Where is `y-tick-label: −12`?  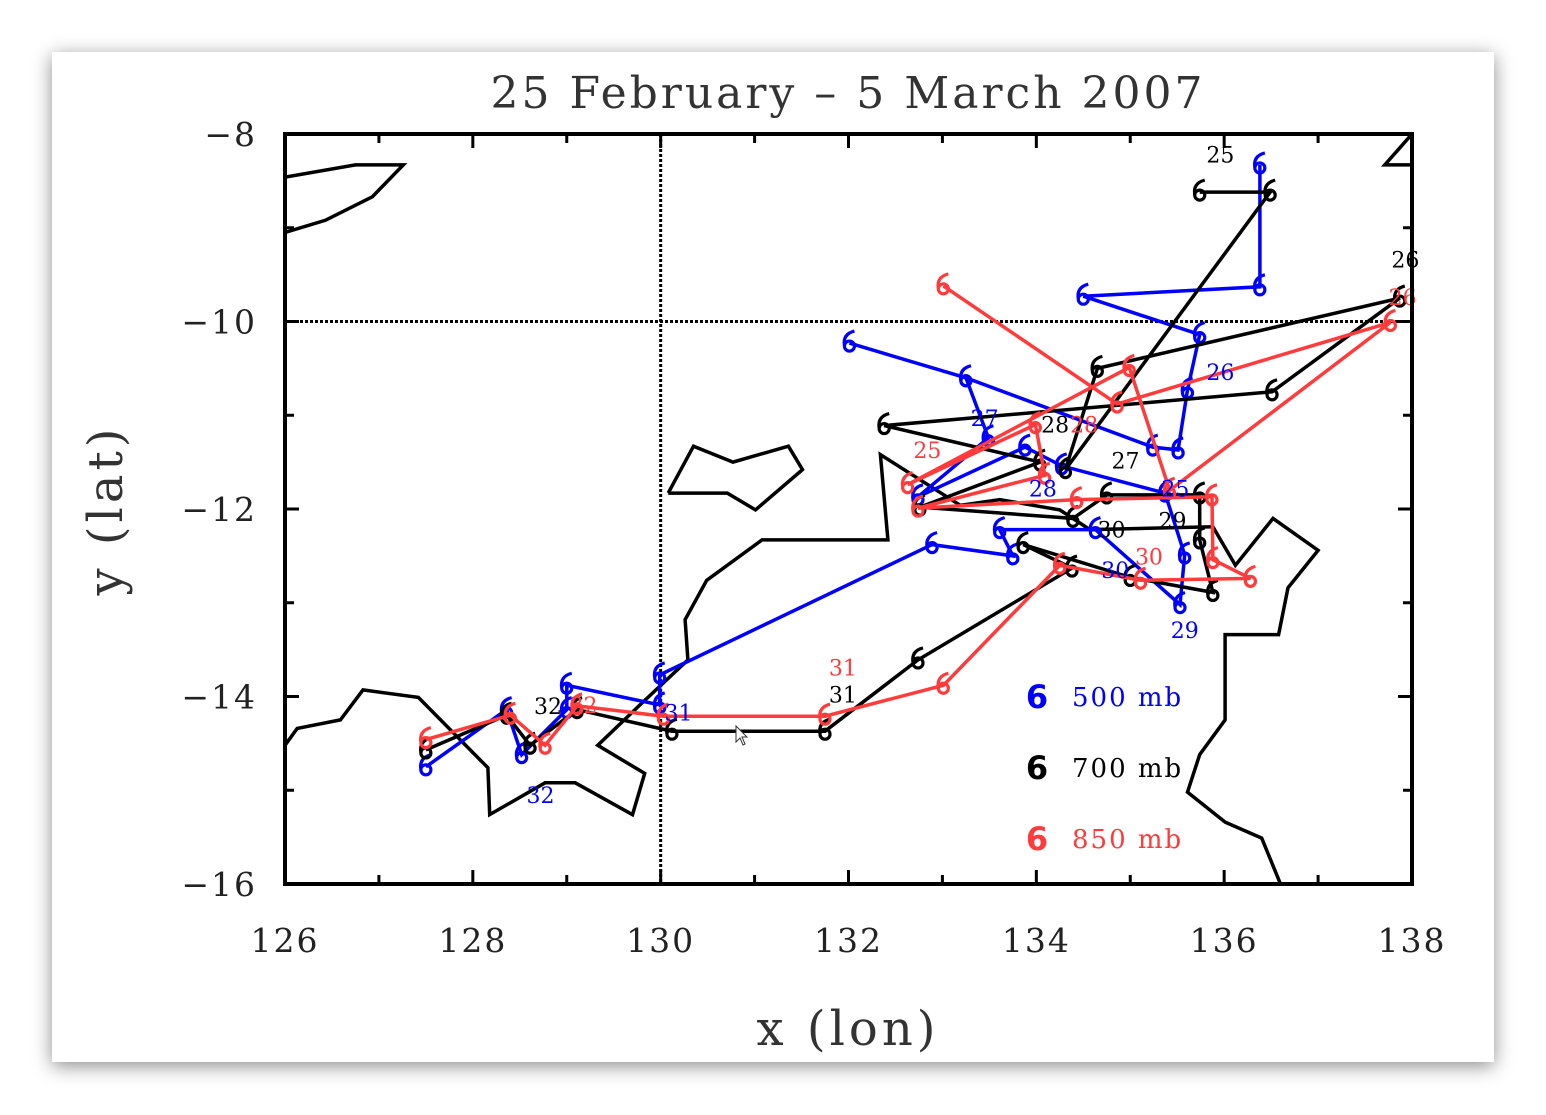 y-tick-label: −12 is located at coordinates (219, 509).